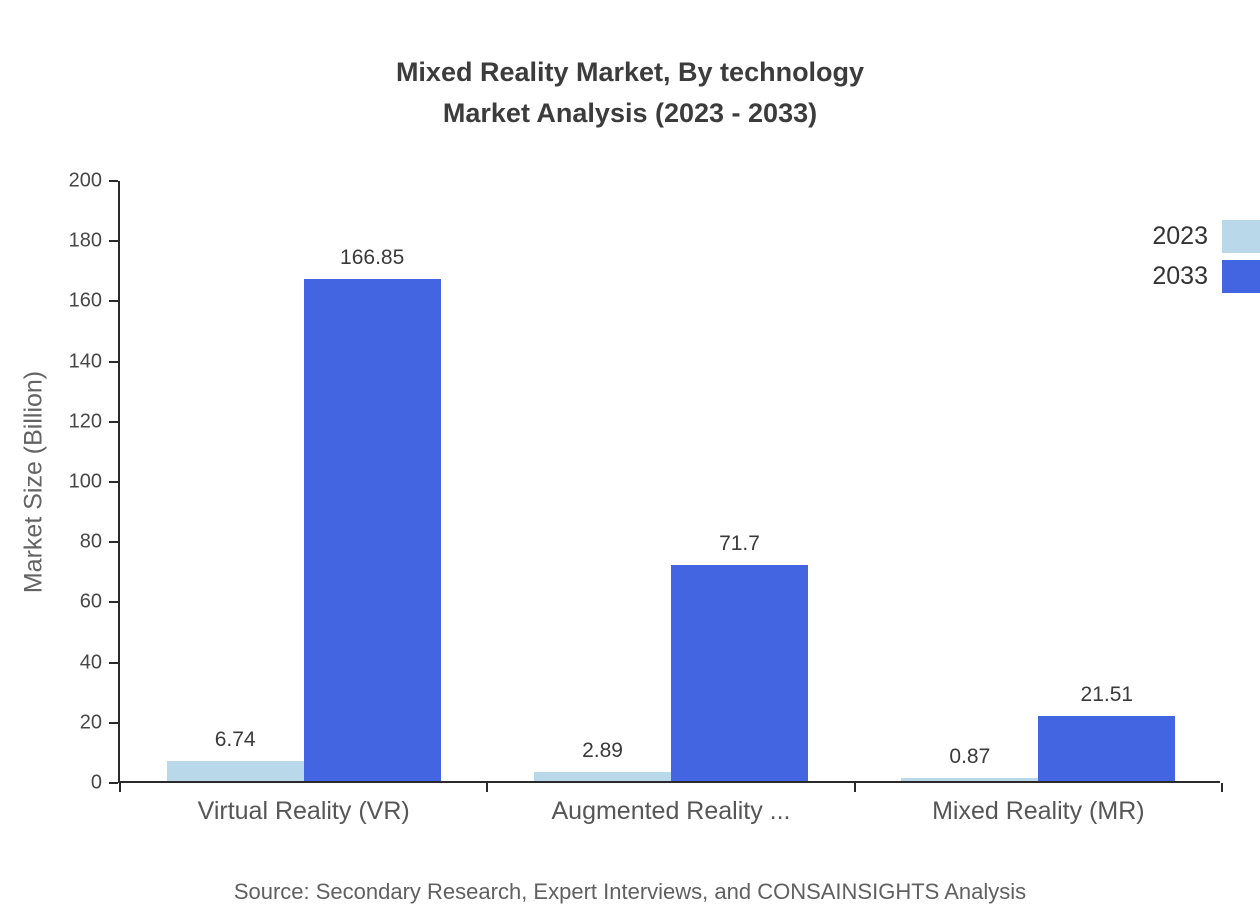 The image size is (1260, 920). I want to click on bar-value-label: 0.87, so click(970, 757).